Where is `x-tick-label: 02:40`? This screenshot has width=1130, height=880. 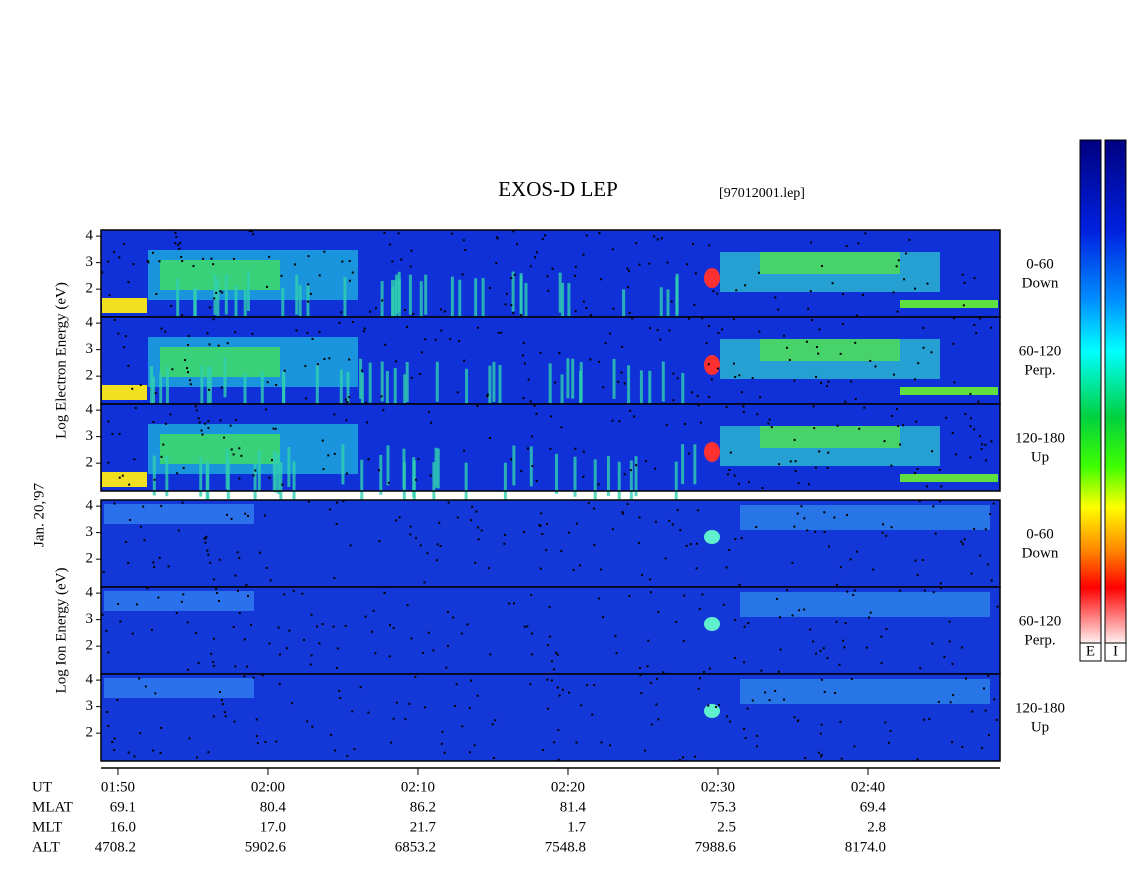 x-tick-label: 02:40 is located at coordinates (868, 787).